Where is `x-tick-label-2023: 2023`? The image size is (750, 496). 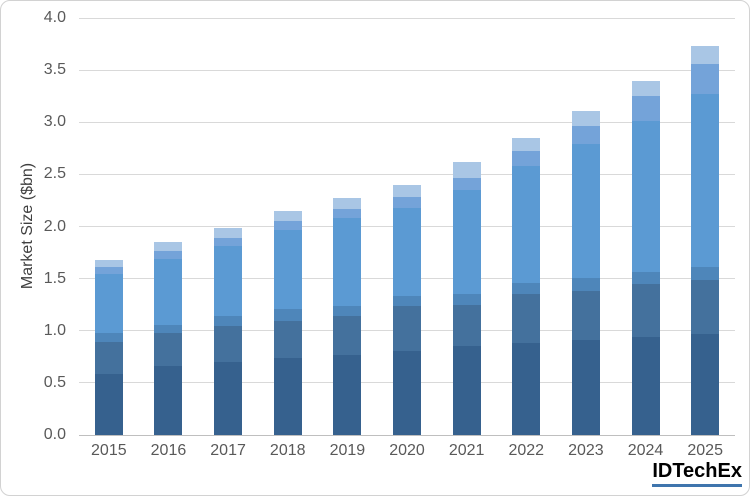 x-tick-label-2023: 2023 is located at coordinates (586, 450).